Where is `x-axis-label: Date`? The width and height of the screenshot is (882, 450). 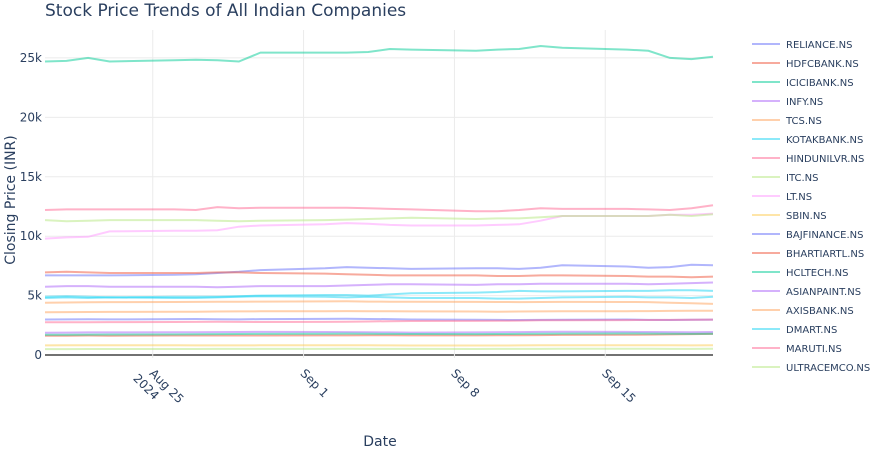
x-axis-label: Date is located at coordinates (379, 442).